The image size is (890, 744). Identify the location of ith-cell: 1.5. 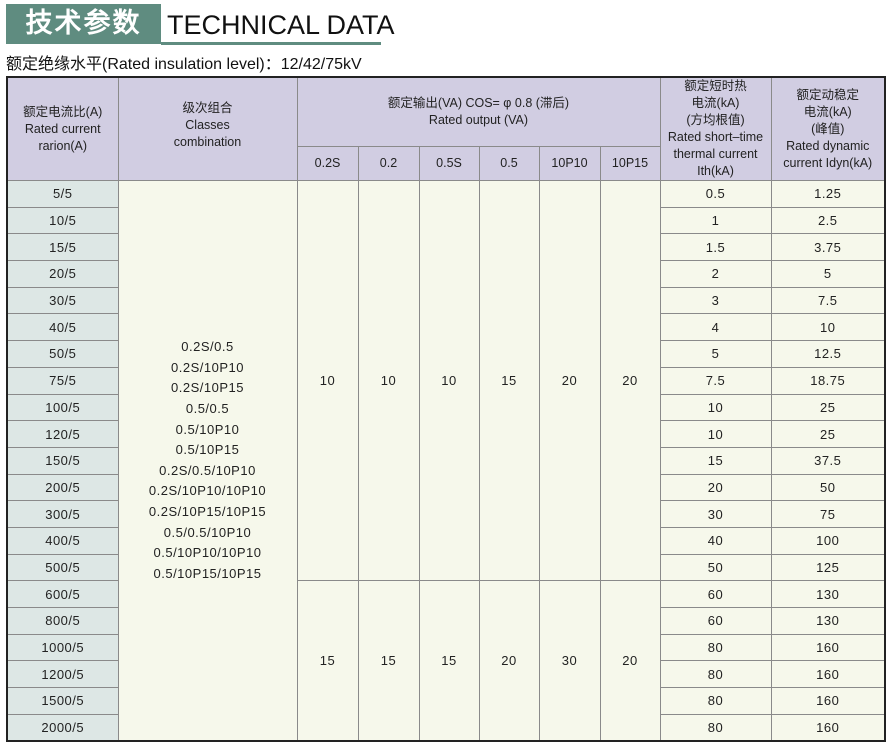
(715, 247).